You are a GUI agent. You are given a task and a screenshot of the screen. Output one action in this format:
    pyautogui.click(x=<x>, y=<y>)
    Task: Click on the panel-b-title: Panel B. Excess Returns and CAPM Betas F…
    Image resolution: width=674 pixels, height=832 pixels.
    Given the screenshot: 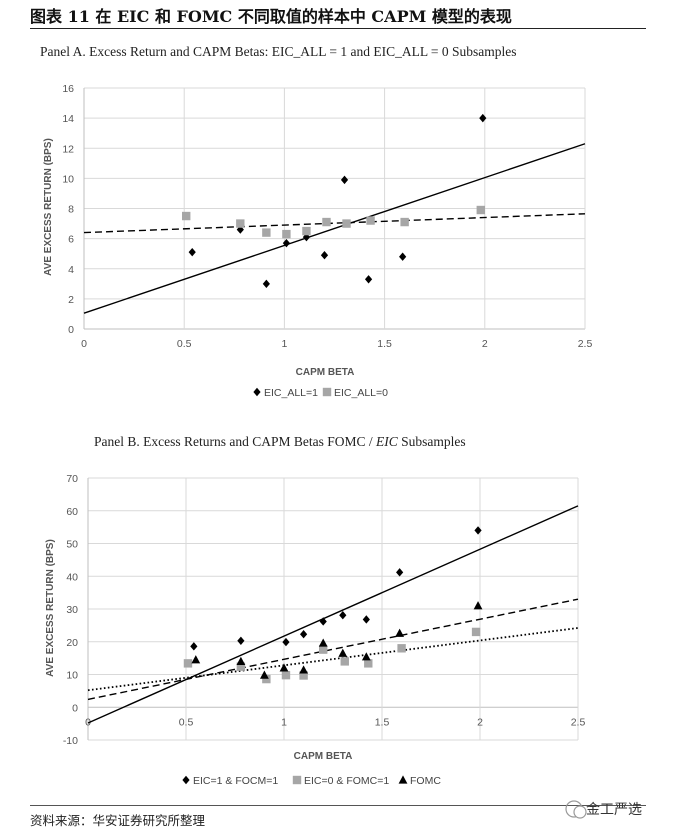 What is the action you would take?
    pyautogui.click(x=280, y=441)
    